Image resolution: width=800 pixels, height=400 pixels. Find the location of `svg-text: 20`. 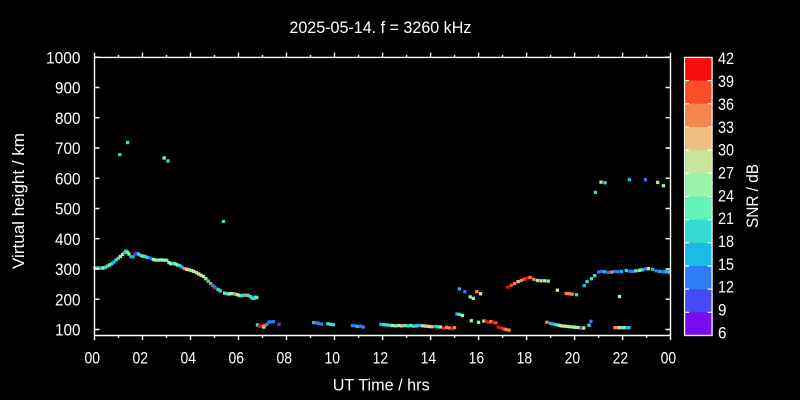

svg-text: 20 is located at coordinates (573, 357).